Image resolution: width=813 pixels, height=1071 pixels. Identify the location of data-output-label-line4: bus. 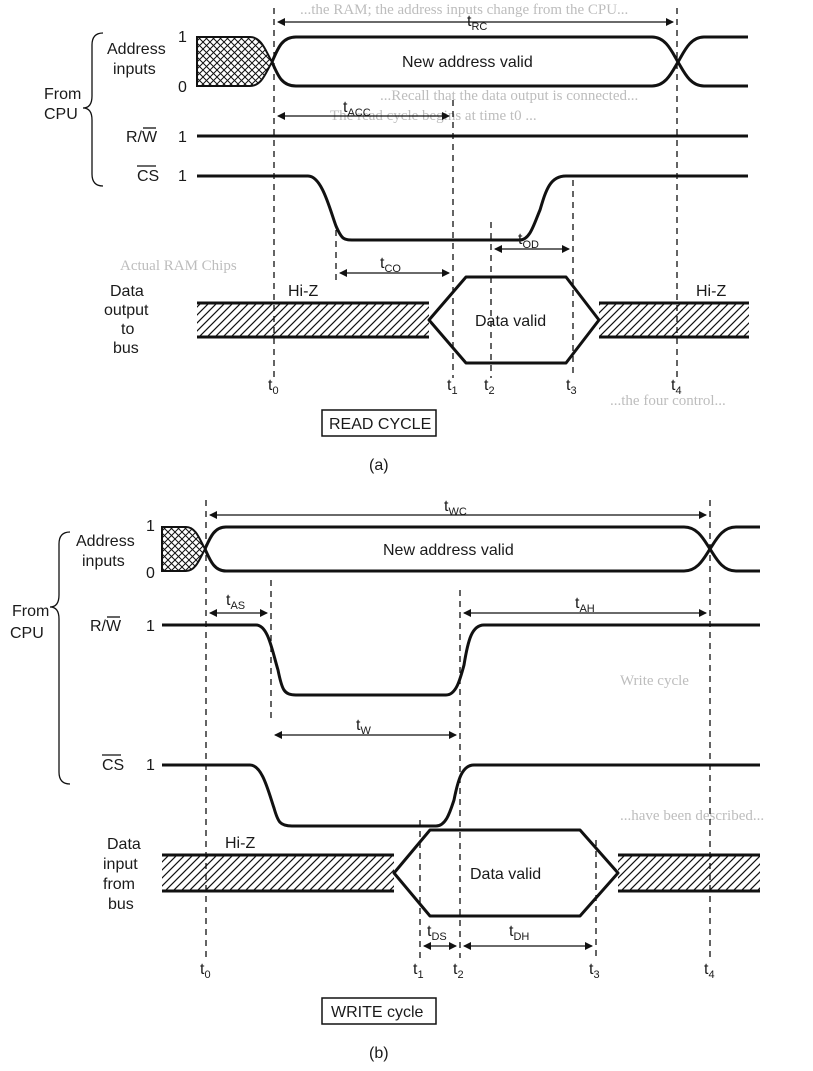
(126, 348).